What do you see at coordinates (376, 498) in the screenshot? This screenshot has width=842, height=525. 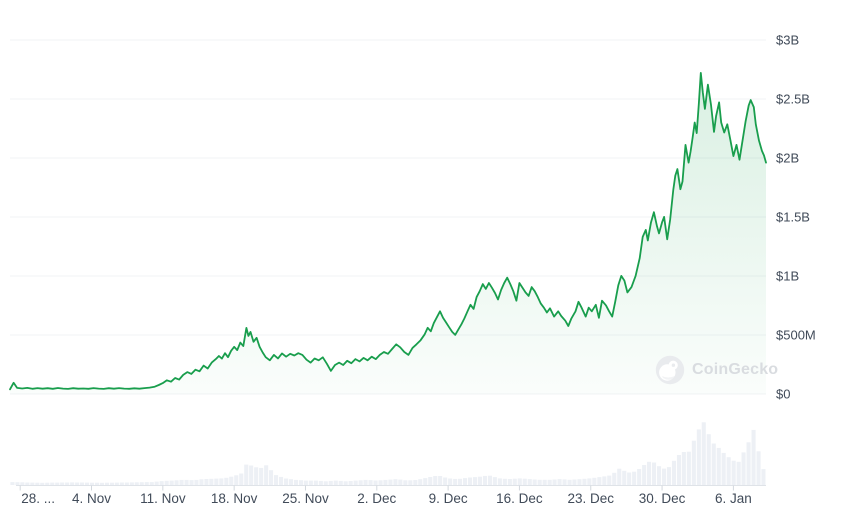 I see `svg-text: 2. Dec` at bounding box center [376, 498].